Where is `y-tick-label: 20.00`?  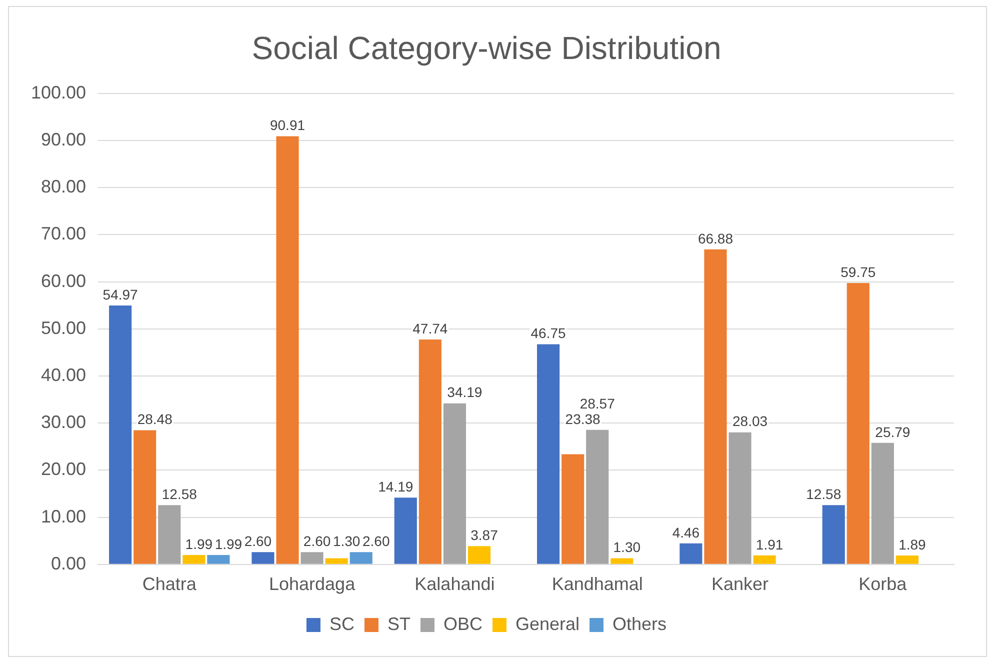 y-tick-label: 20.00 is located at coordinates (63, 469).